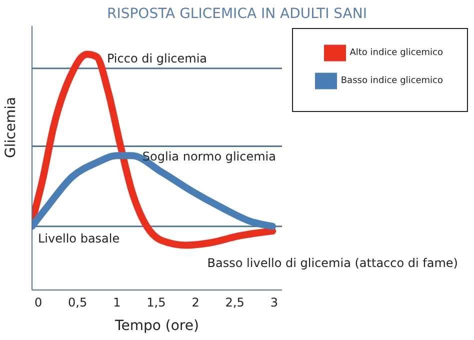  What do you see at coordinates (117, 303) in the screenshot?
I see `x-tick-label: 1` at bounding box center [117, 303].